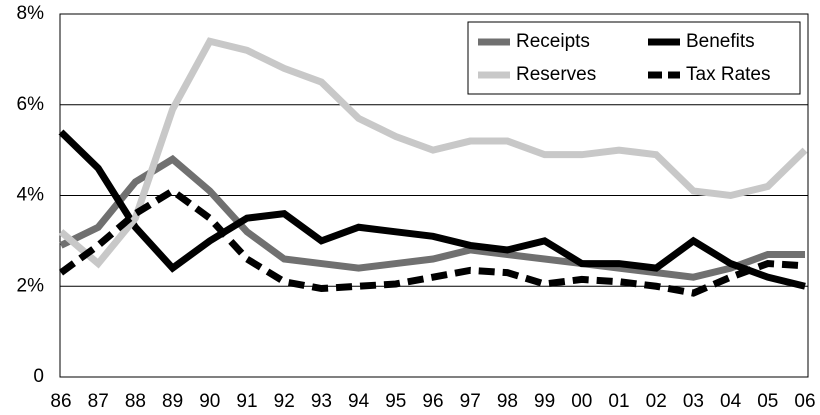 The width and height of the screenshot is (820, 415). I want to click on legend-box, so click(634, 58).